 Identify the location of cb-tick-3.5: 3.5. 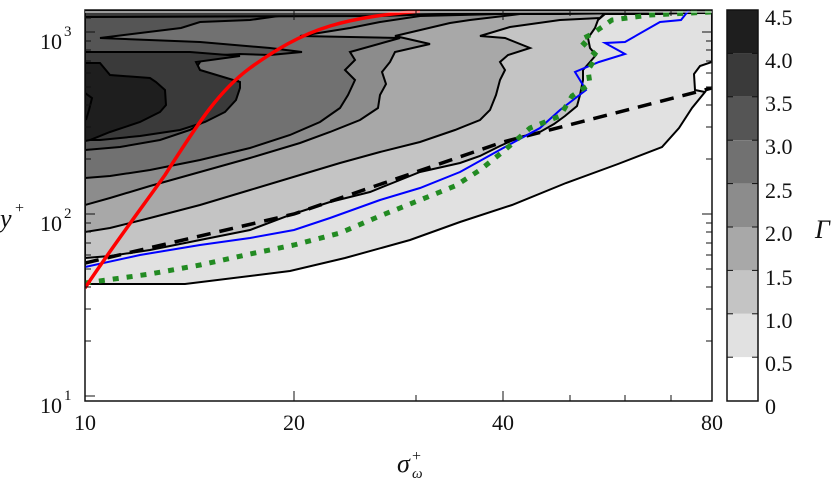
(779, 103).